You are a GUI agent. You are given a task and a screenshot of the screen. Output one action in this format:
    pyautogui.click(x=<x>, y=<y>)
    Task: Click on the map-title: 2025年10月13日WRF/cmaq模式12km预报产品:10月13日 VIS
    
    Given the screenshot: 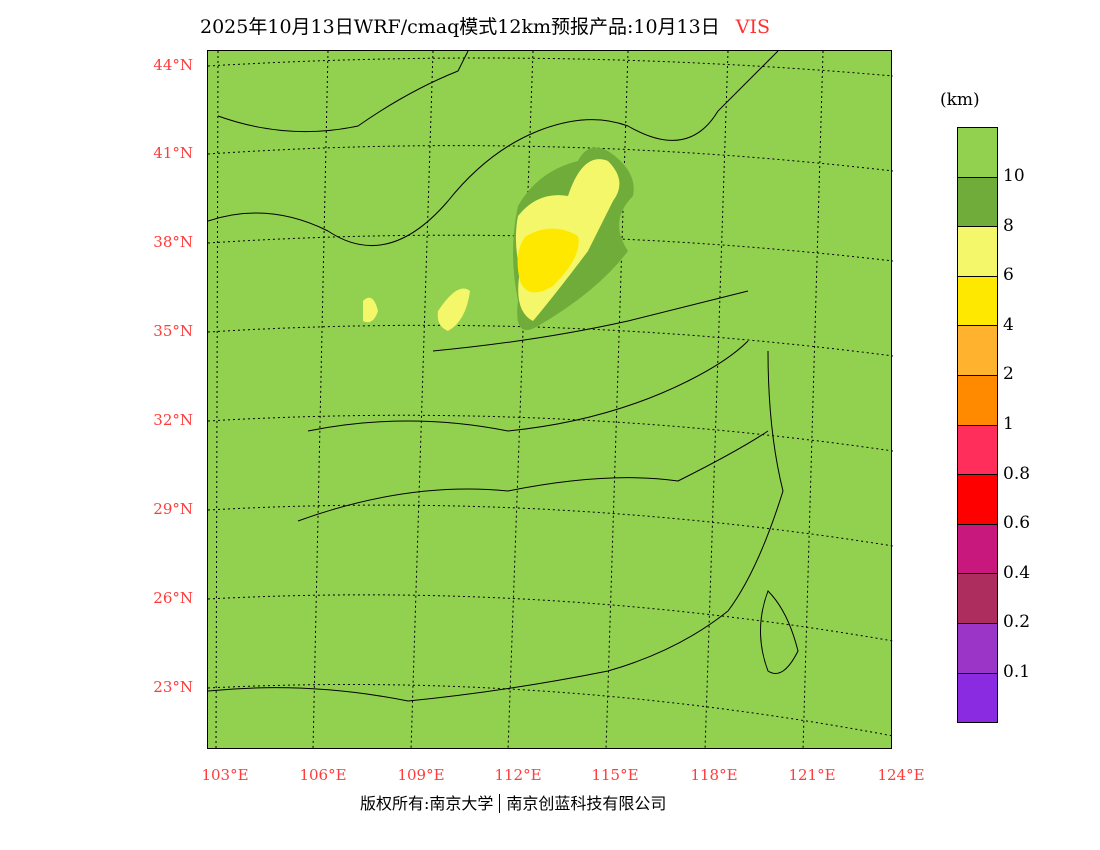 What is the action you would take?
    pyautogui.click(x=485, y=25)
    